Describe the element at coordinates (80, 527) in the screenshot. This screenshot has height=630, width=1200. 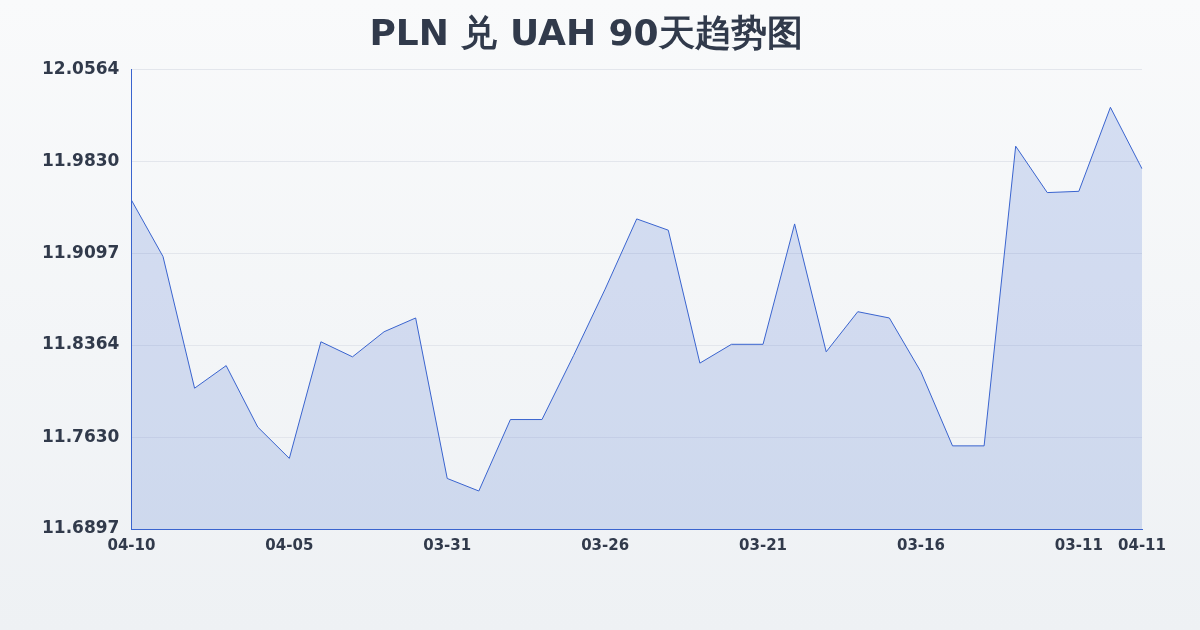
I see `y-tick-label: 11.6897` at that location.